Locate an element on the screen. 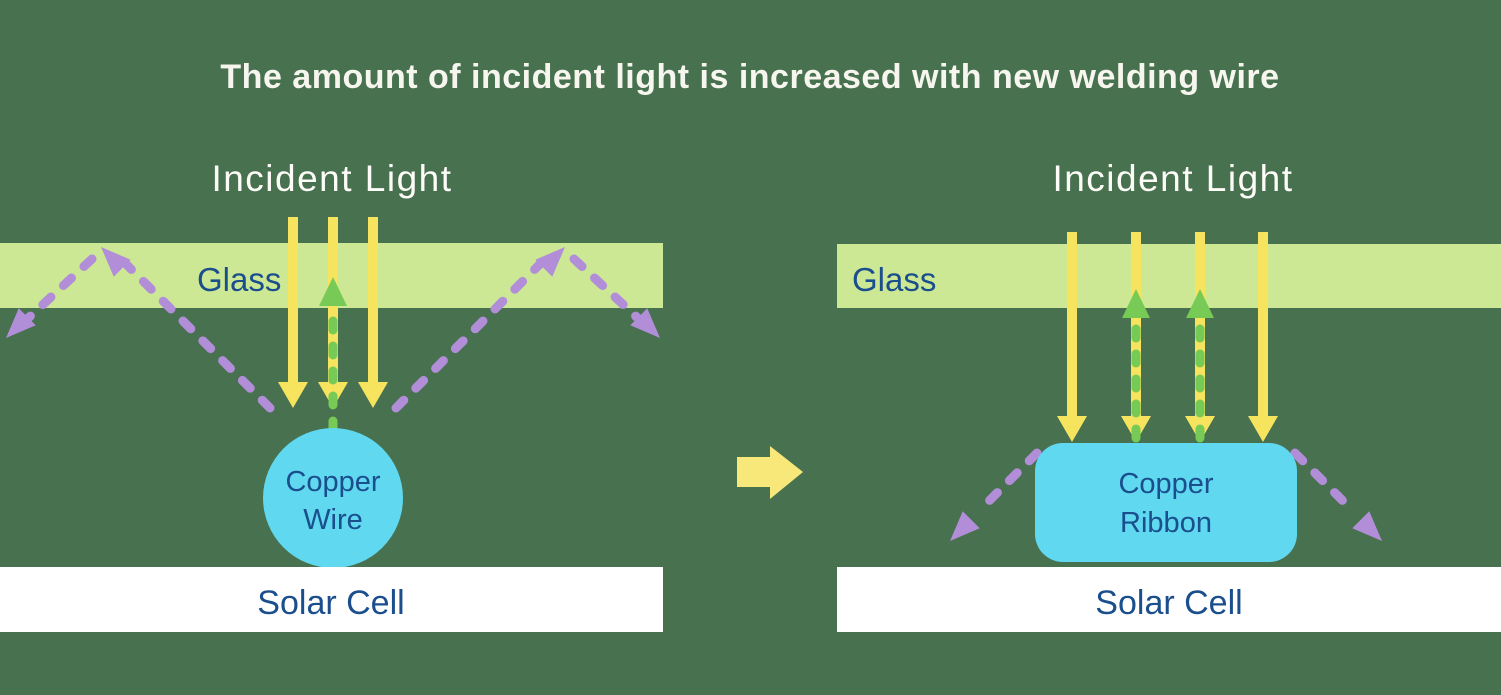 The width and height of the screenshot is (1501, 695). right-solar-cell-bar is located at coordinates (1169, 599).